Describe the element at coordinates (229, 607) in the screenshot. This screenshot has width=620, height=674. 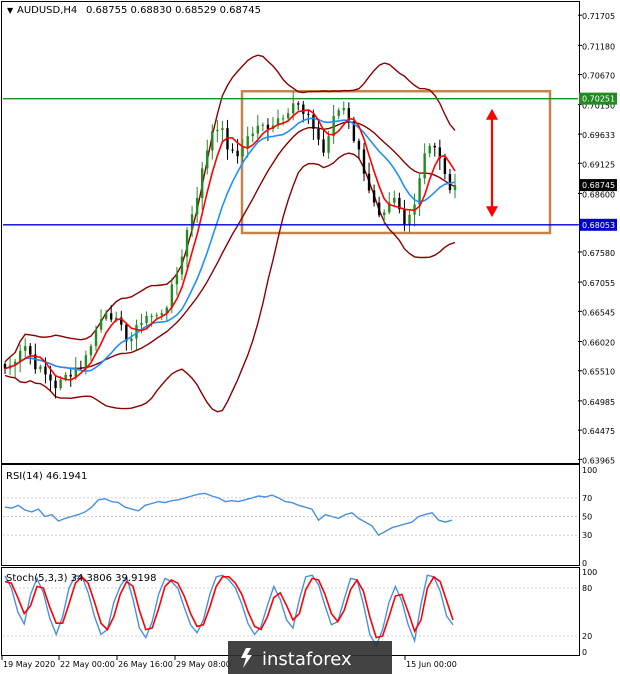
I see `stoch-signal-line` at that location.